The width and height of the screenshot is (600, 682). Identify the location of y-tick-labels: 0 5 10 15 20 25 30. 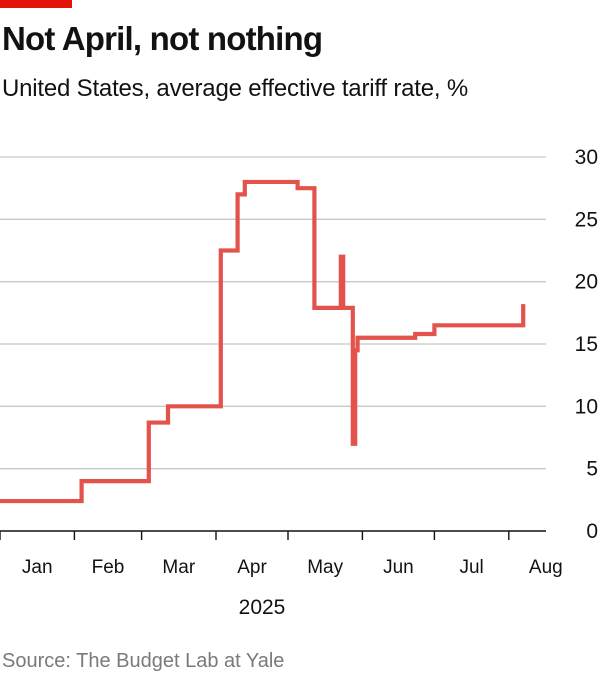
(586, 344).